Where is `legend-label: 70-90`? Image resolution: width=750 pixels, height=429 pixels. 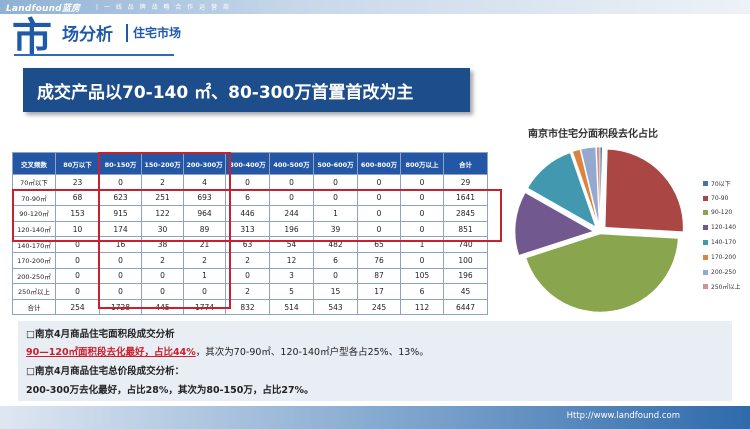 legend-label: 70-90 is located at coordinates (720, 198).